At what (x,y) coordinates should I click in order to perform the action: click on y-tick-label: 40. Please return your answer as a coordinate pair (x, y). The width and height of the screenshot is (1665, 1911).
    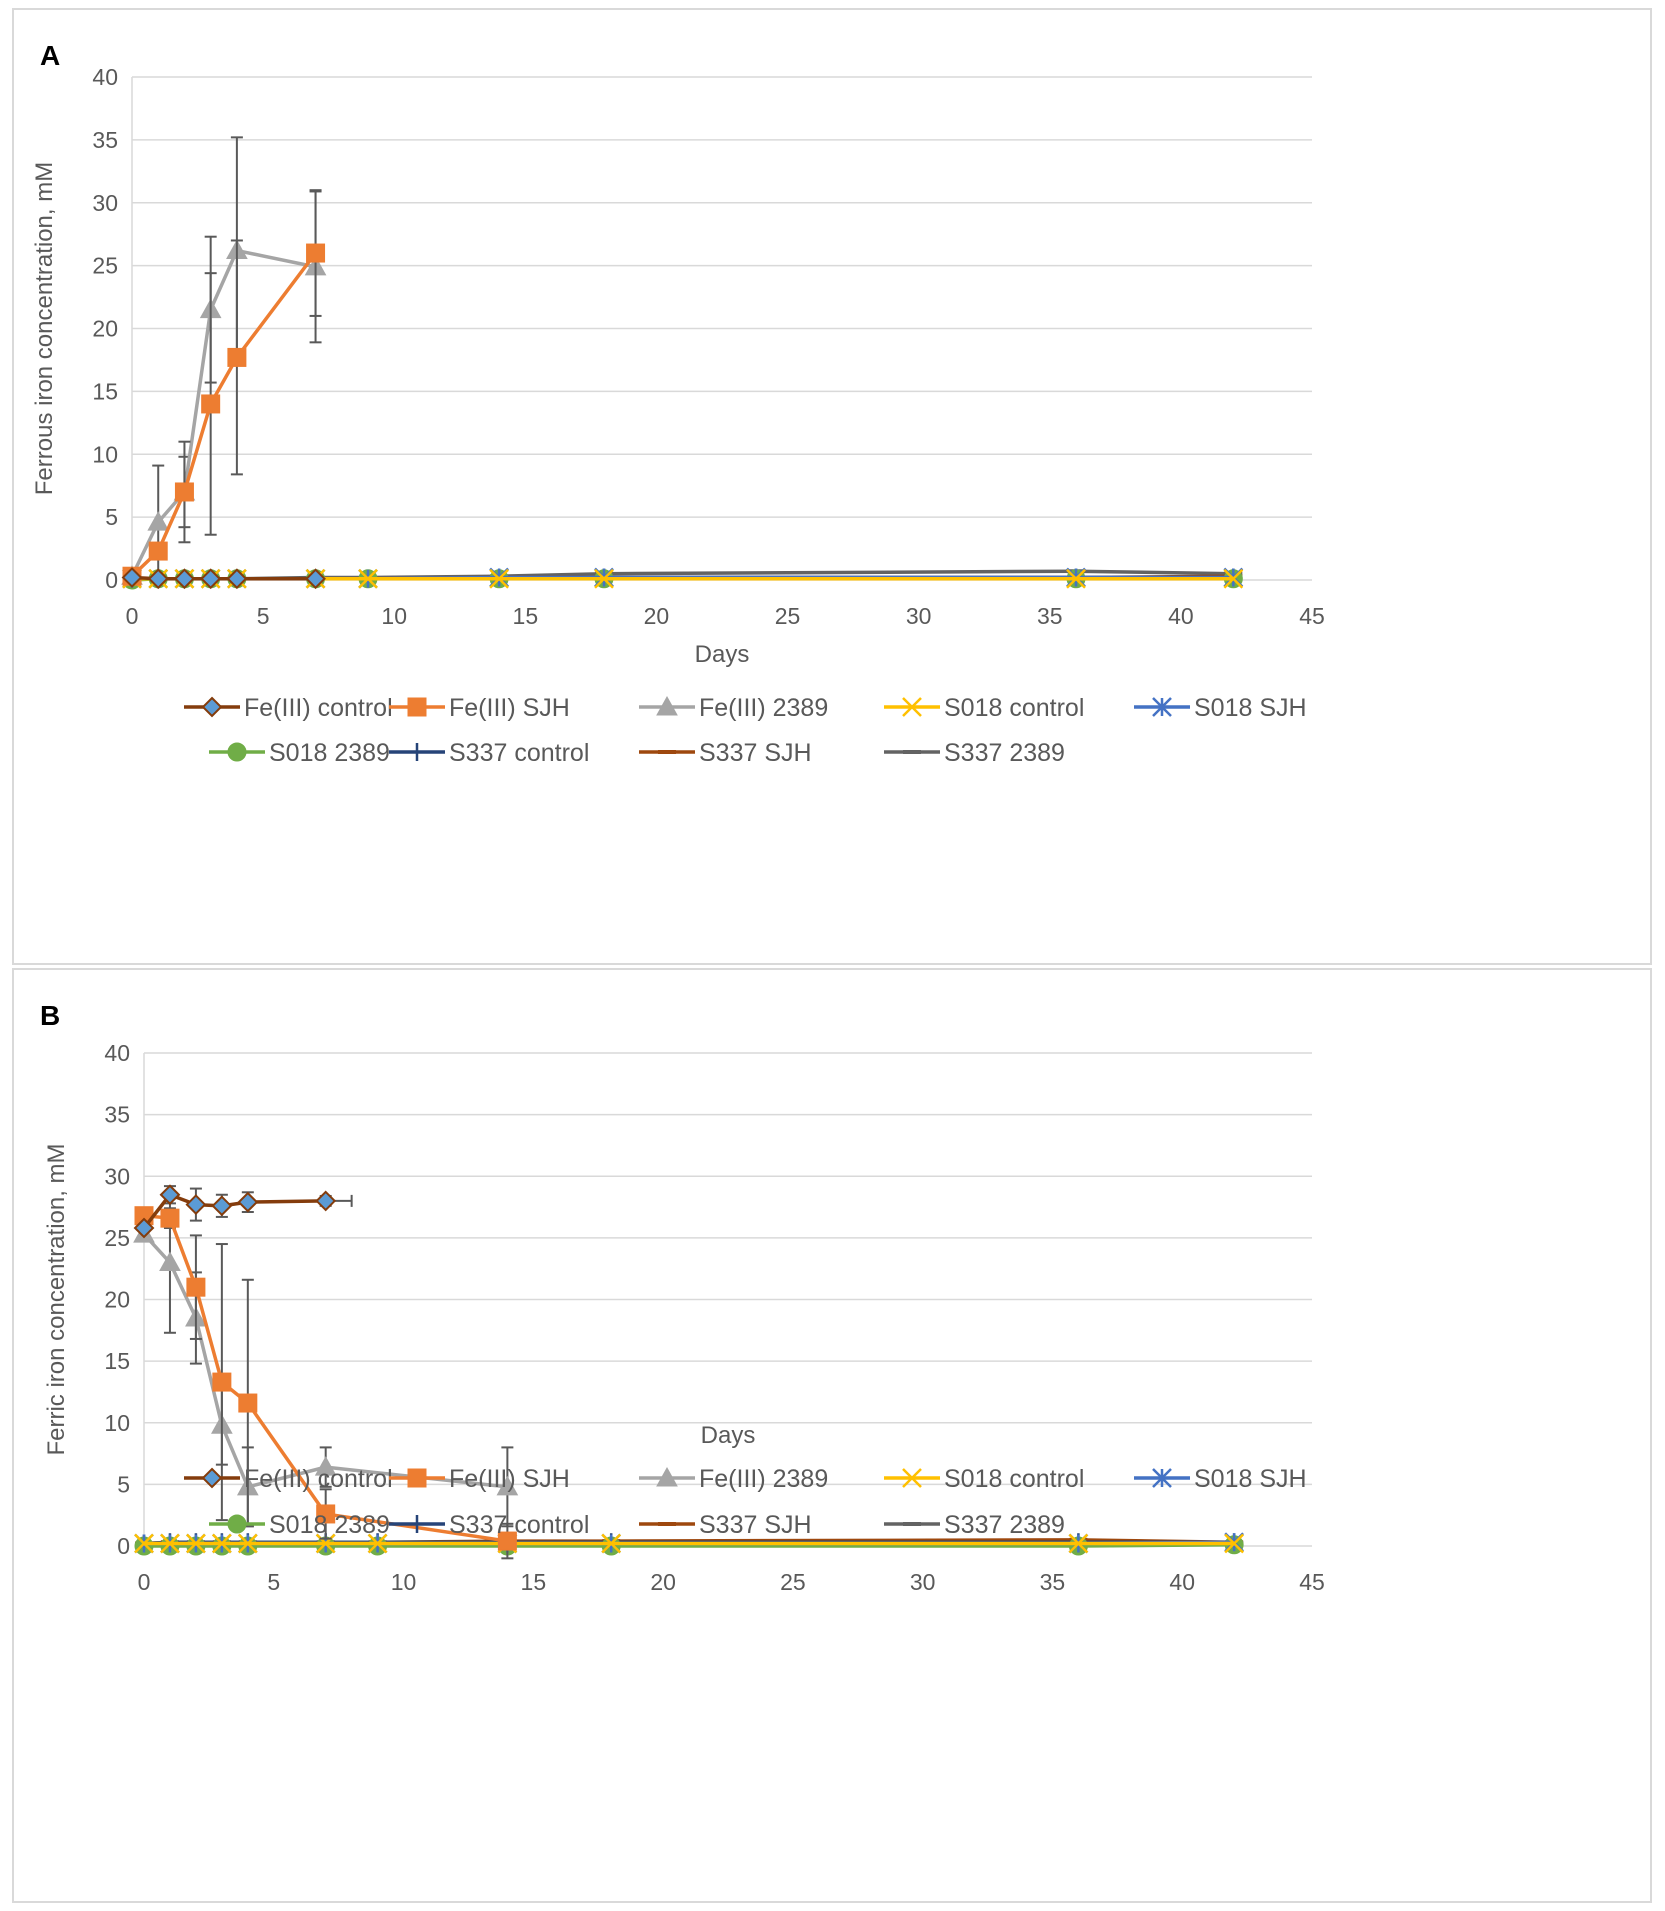
    Looking at the image, I should click on (117, 1053).